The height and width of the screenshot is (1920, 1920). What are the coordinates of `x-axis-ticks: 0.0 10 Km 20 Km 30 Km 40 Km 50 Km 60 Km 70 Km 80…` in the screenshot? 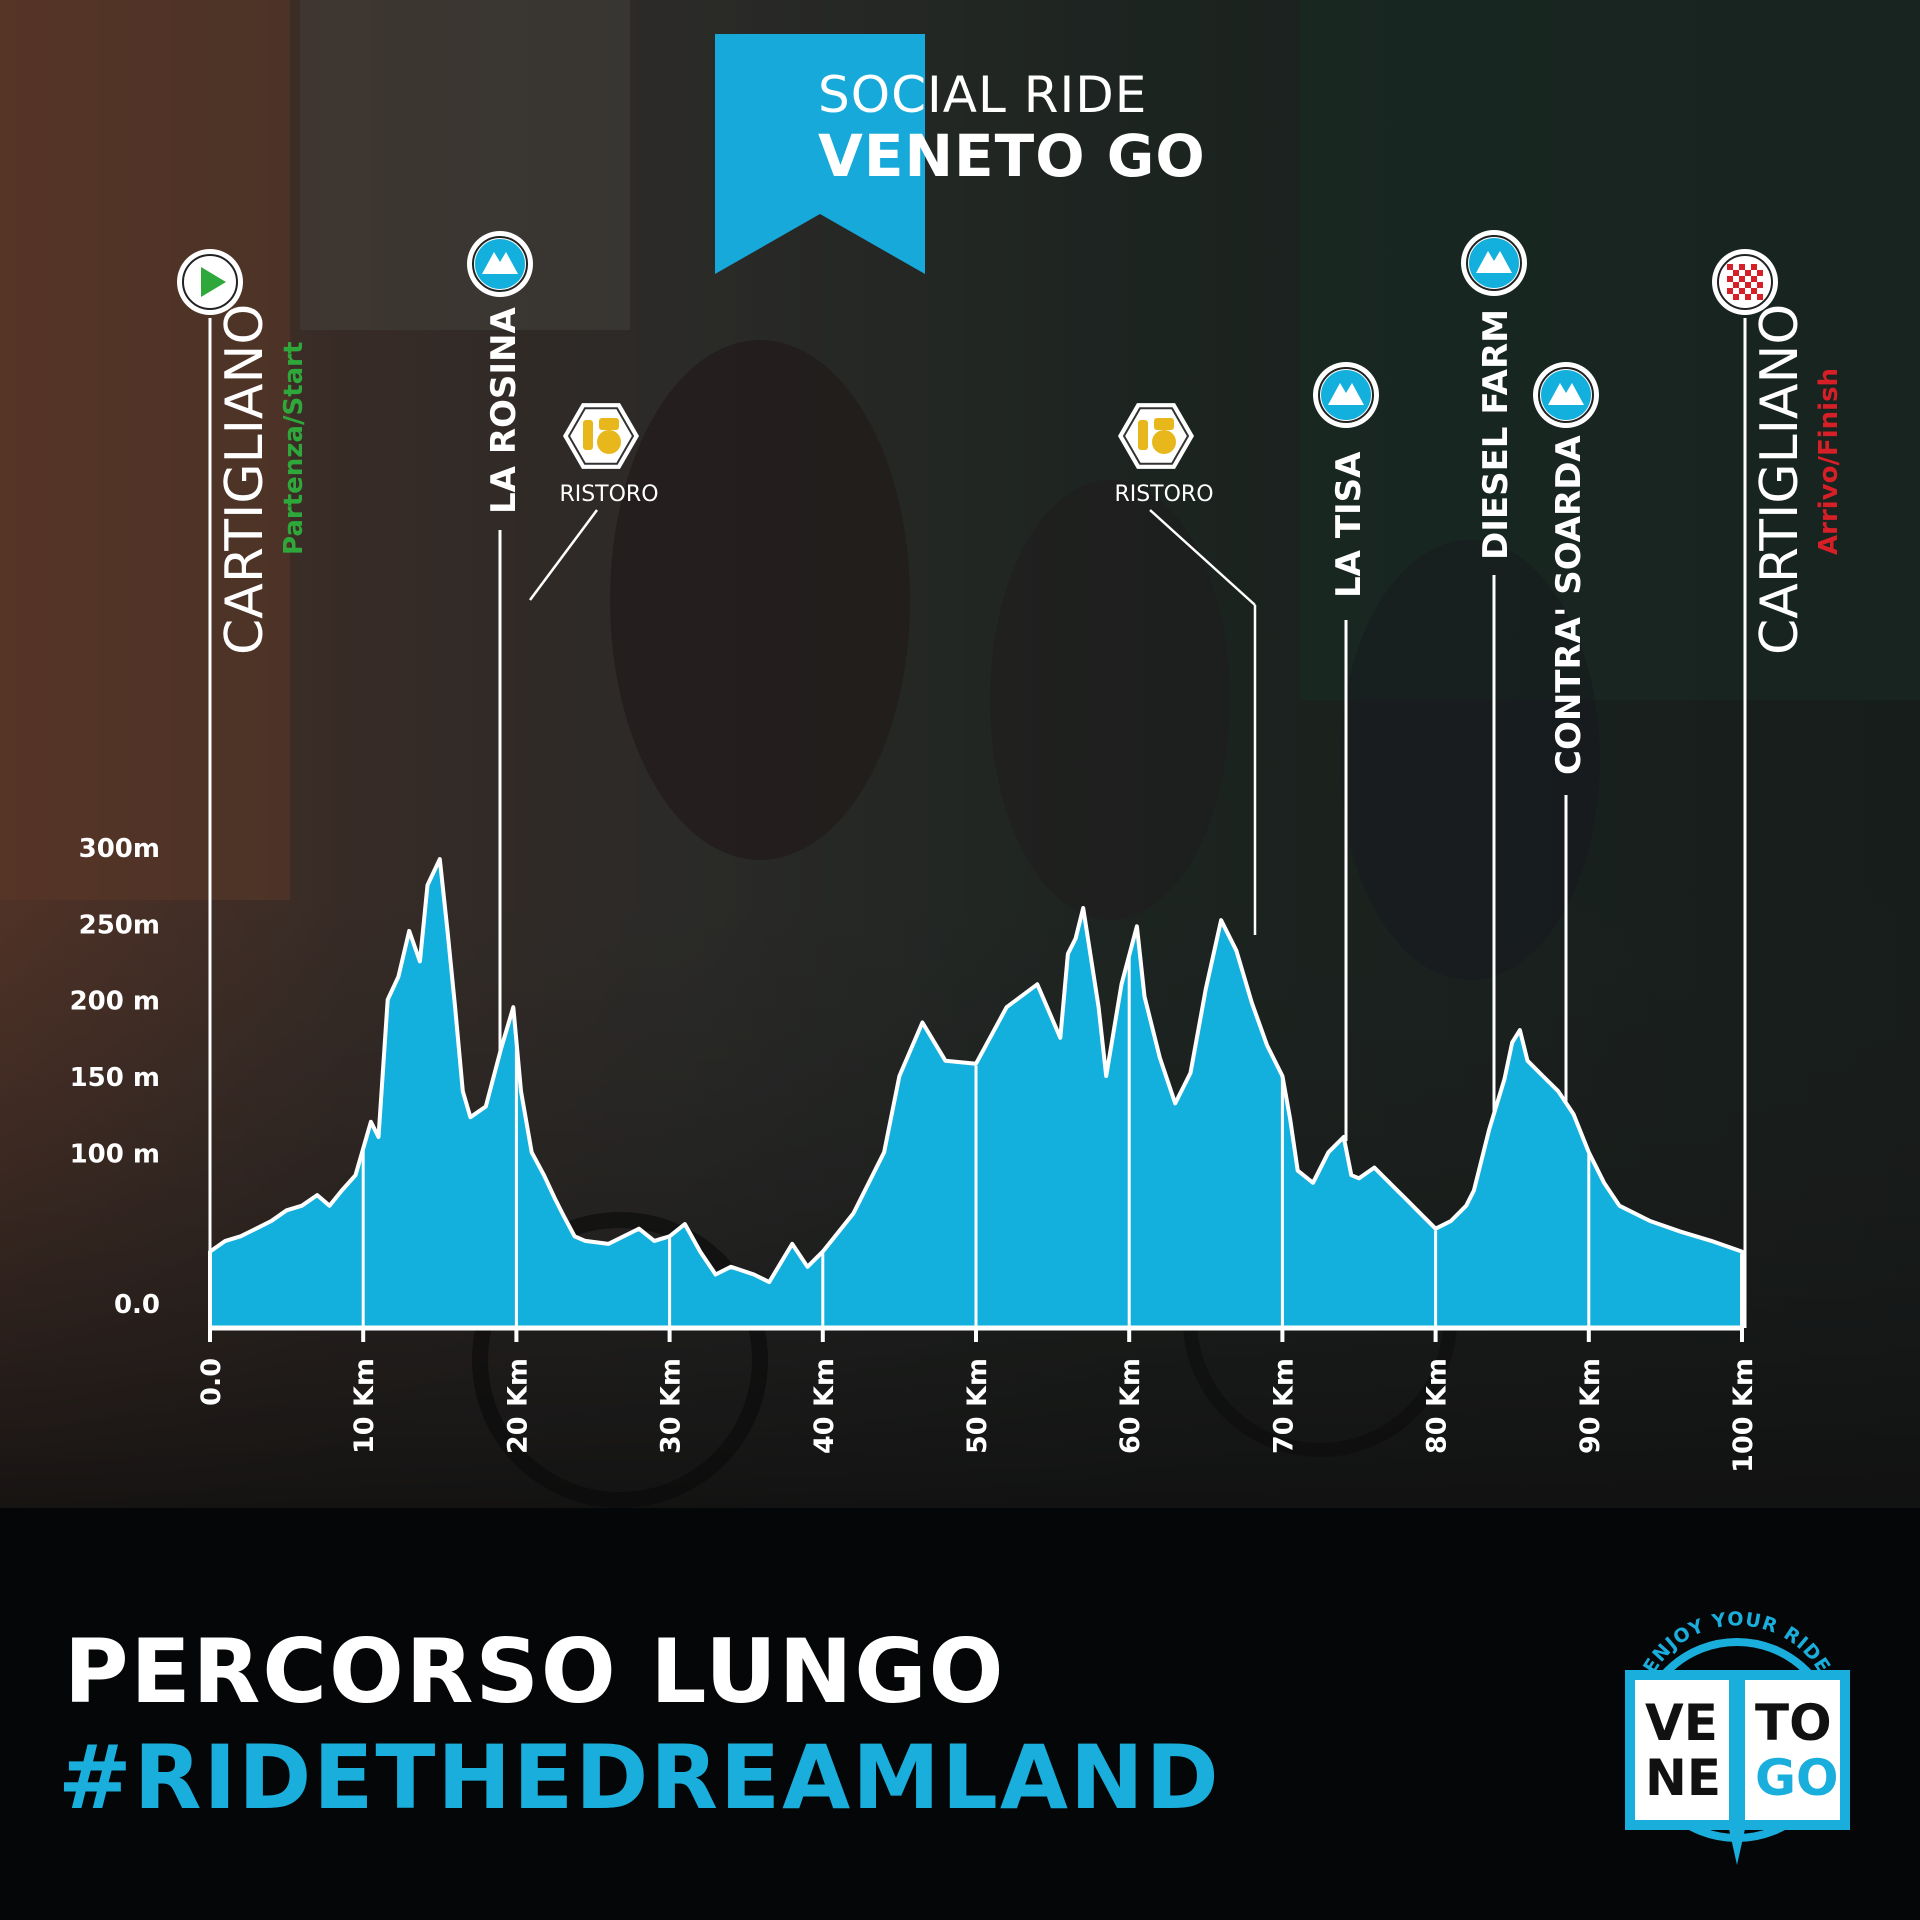 It's located at (977, 1400).